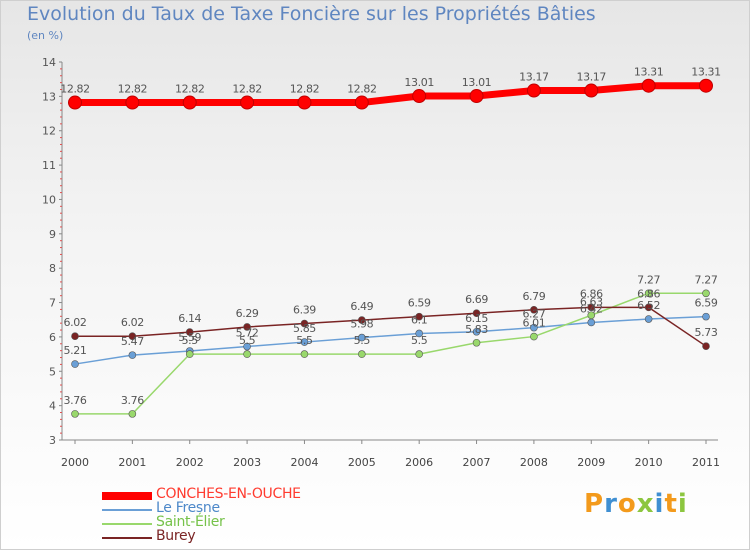 The height and width of the screenshot is (550, 750). I want to click on data-label-s3-1: 6.02, so click(132, 322).